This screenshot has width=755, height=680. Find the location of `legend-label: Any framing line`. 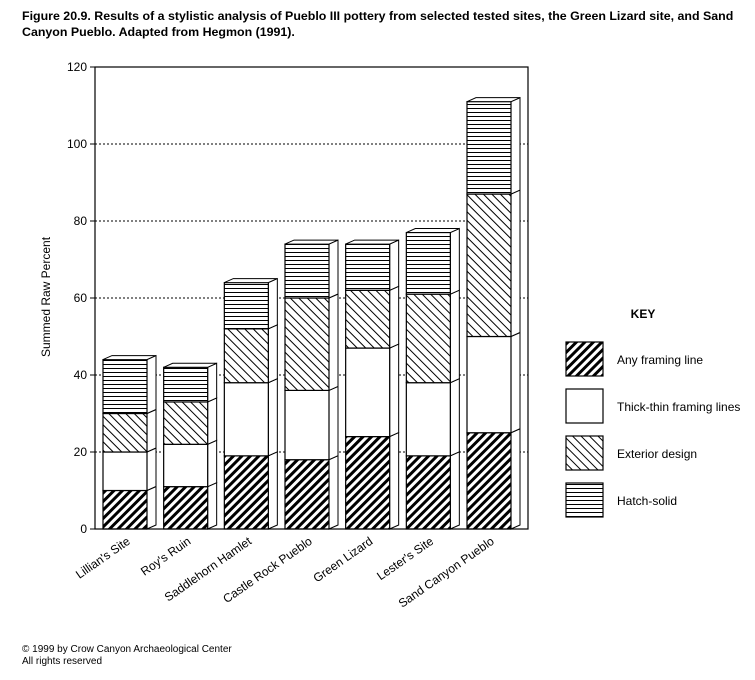

legend-label: Any framing line is located at coordinates (660, 360).